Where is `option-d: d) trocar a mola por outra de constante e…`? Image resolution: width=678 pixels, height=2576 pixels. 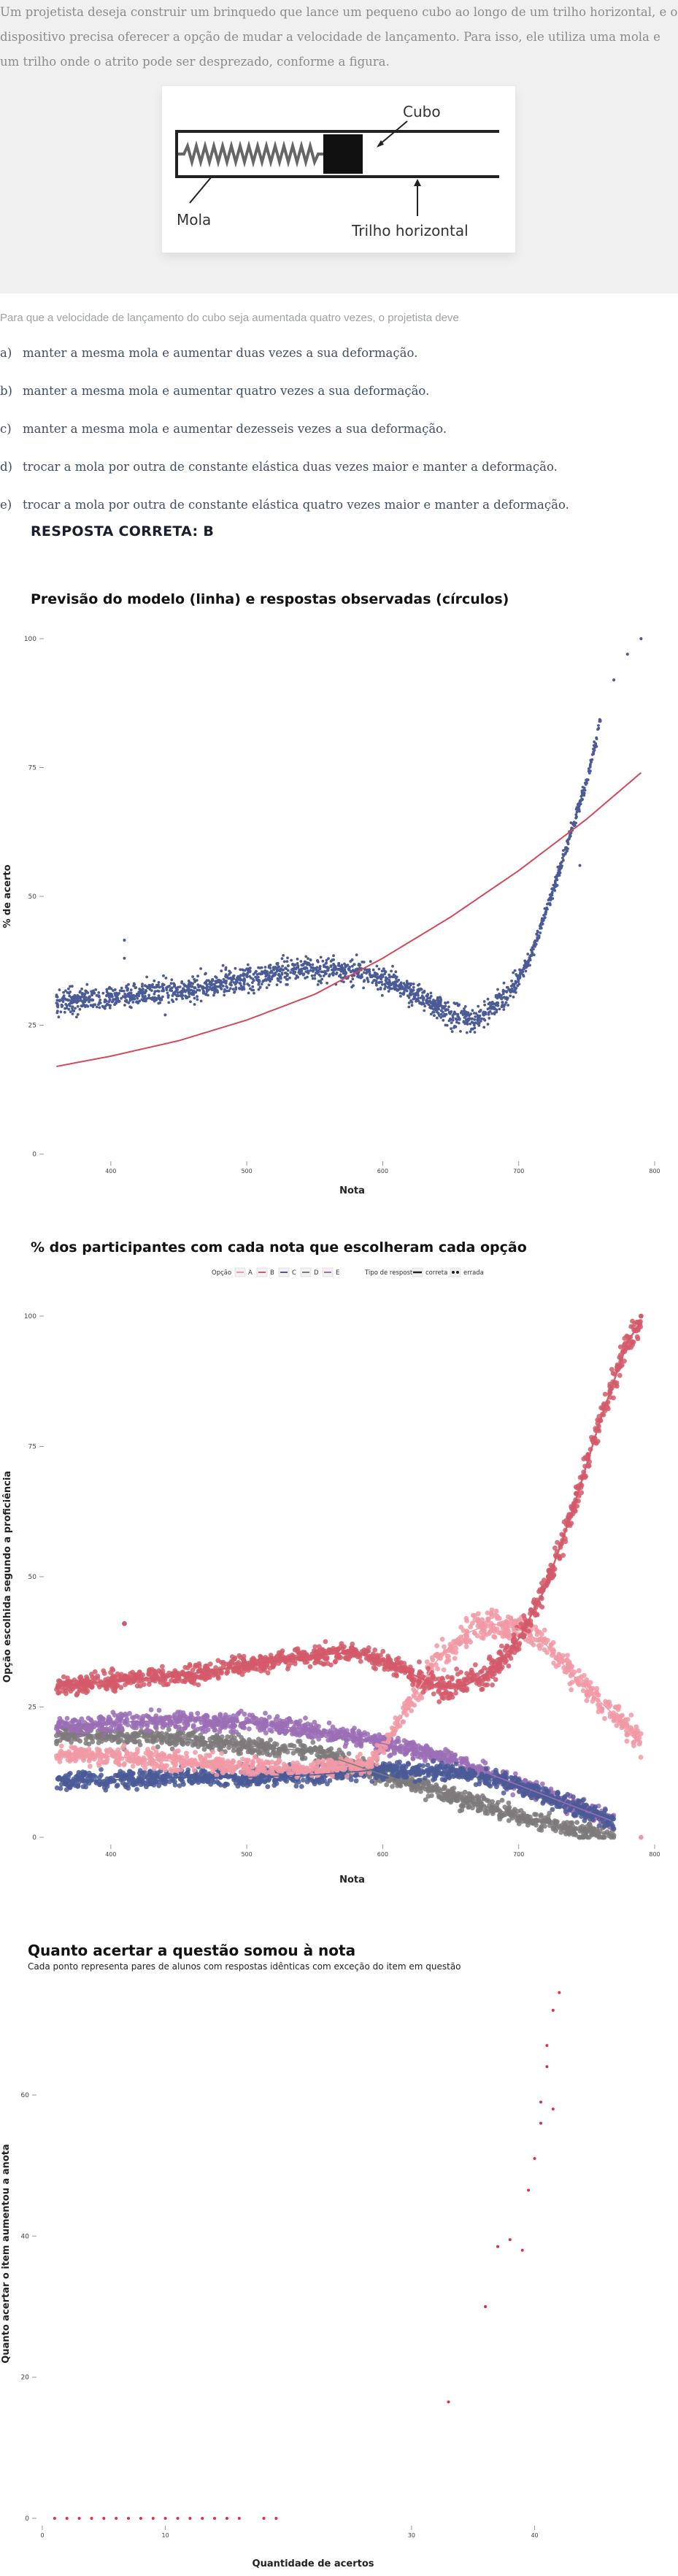 option-d: d) trocar a mola por outra de constante e… is located at coordinates (284, 479).